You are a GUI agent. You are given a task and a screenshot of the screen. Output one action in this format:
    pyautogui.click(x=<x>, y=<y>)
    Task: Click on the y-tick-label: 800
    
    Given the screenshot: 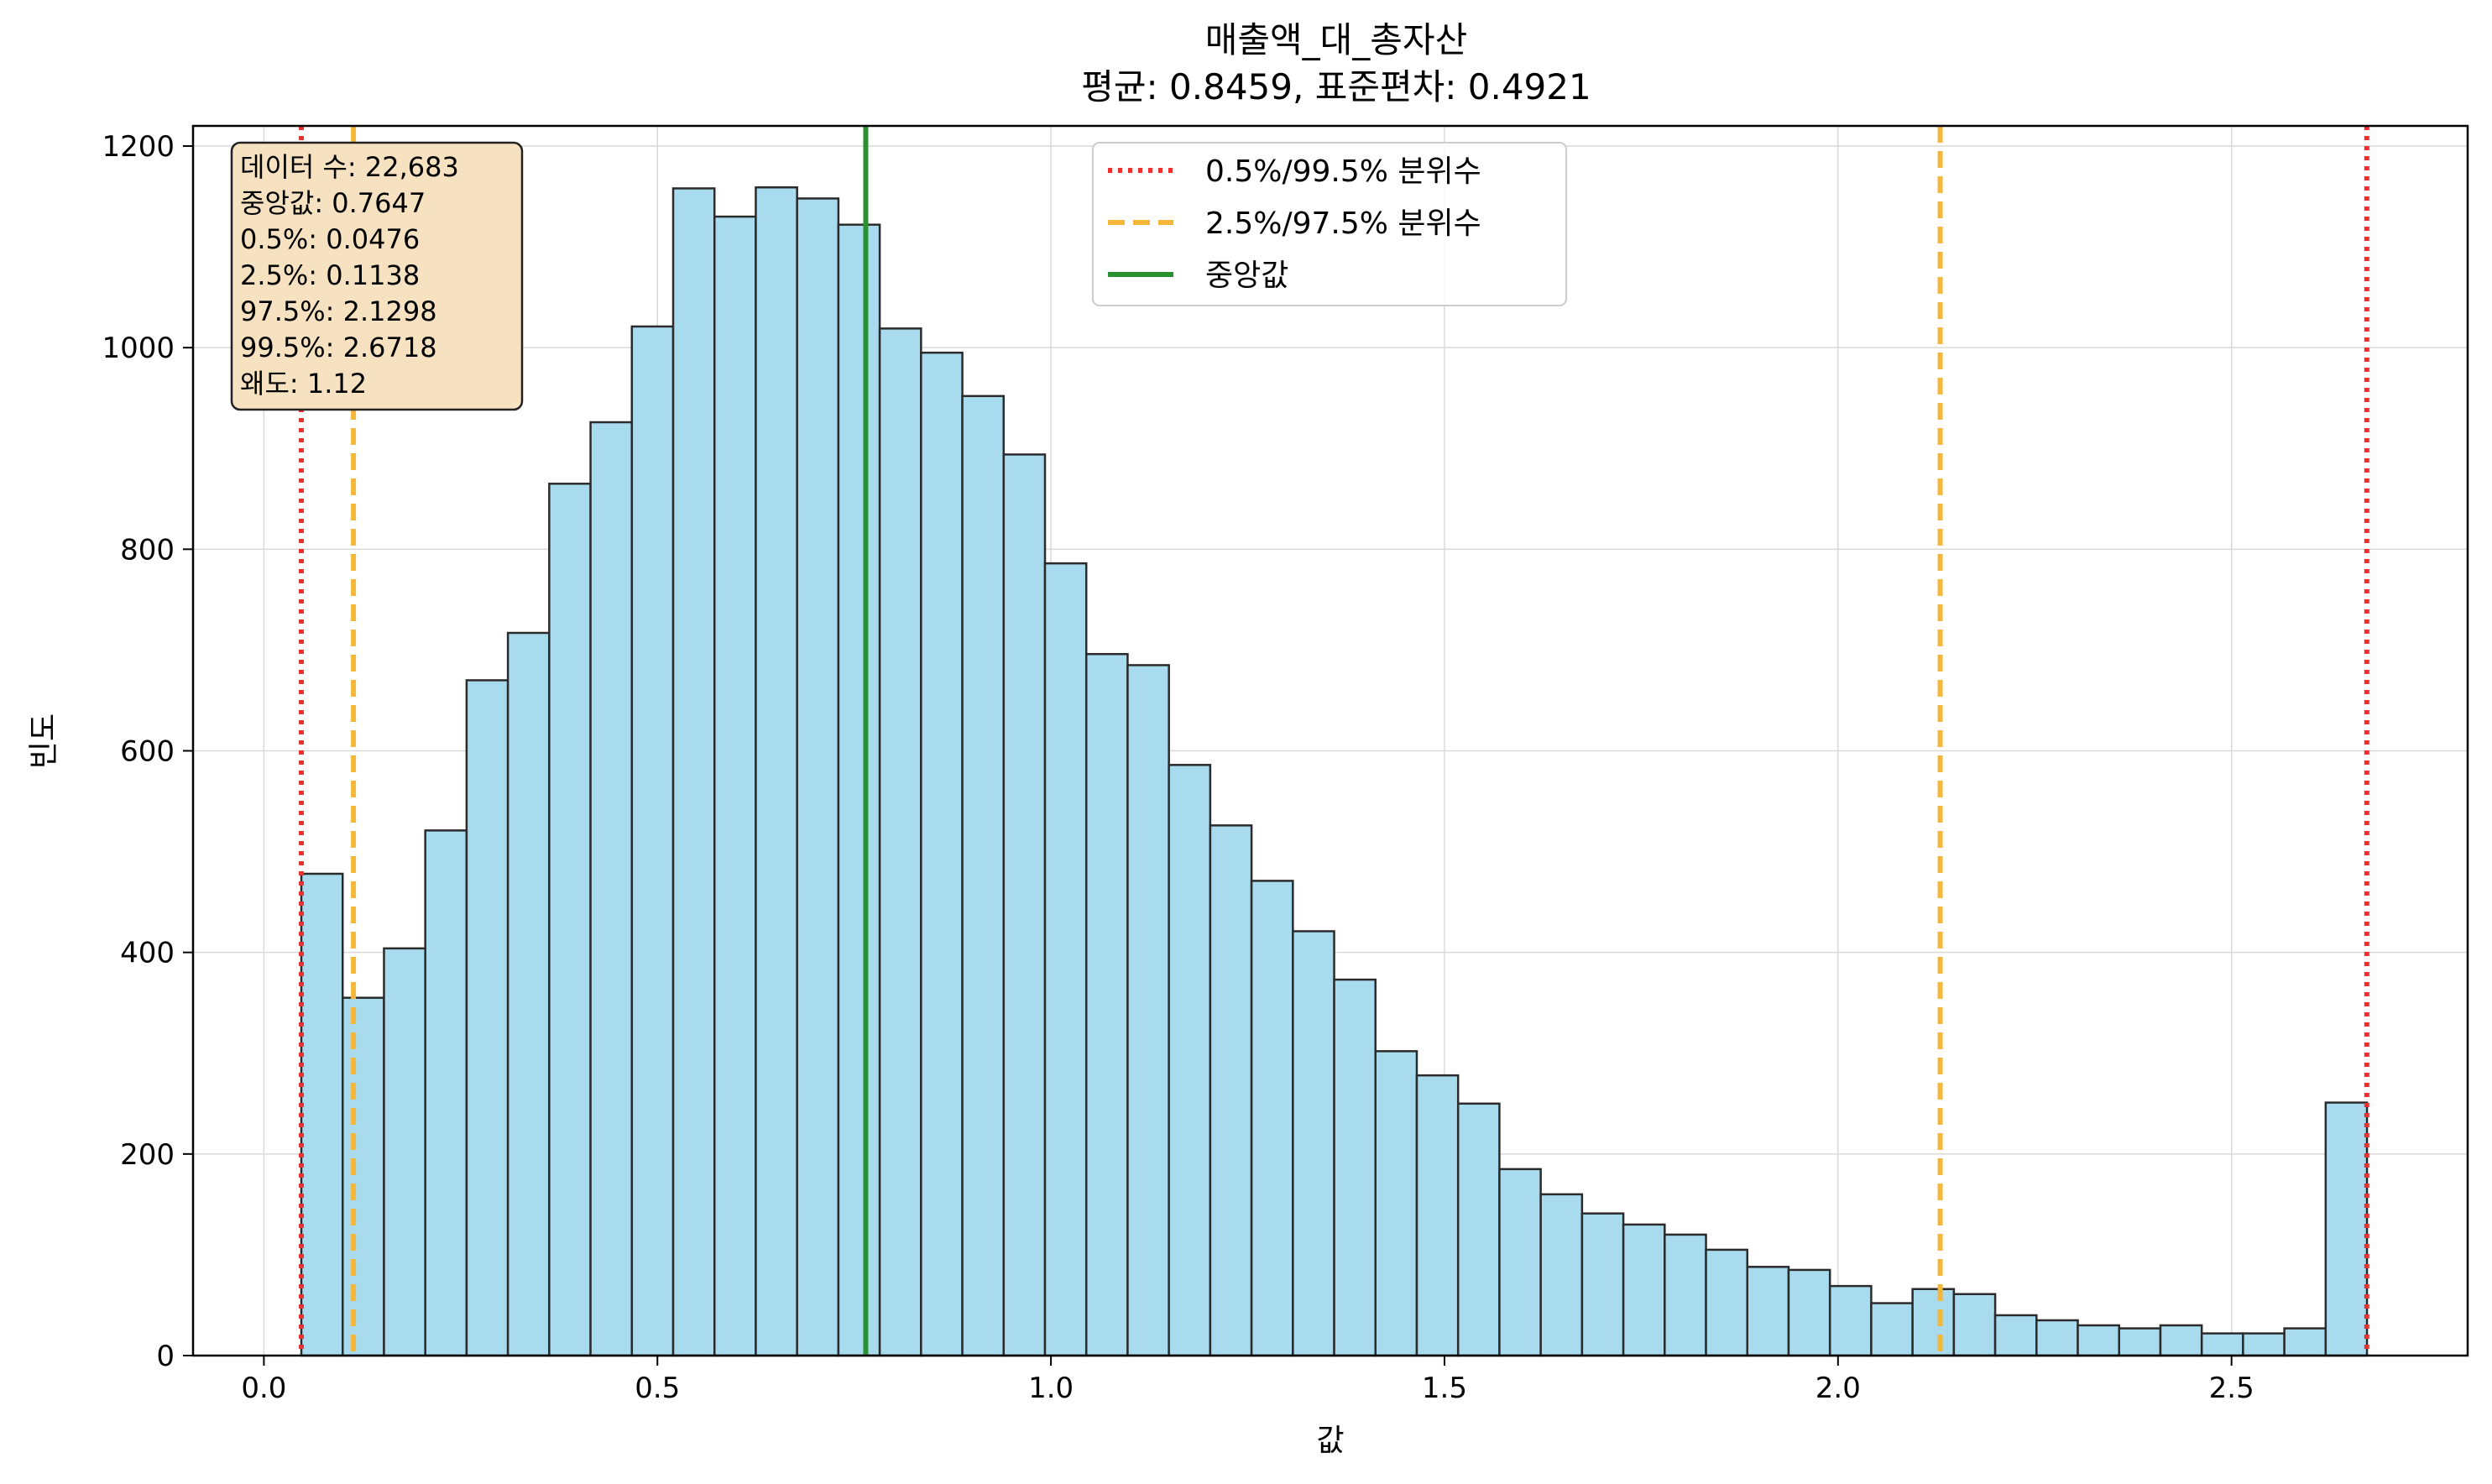 What is the action you would take?
    pyautogui.click(x=147, y=550)
    